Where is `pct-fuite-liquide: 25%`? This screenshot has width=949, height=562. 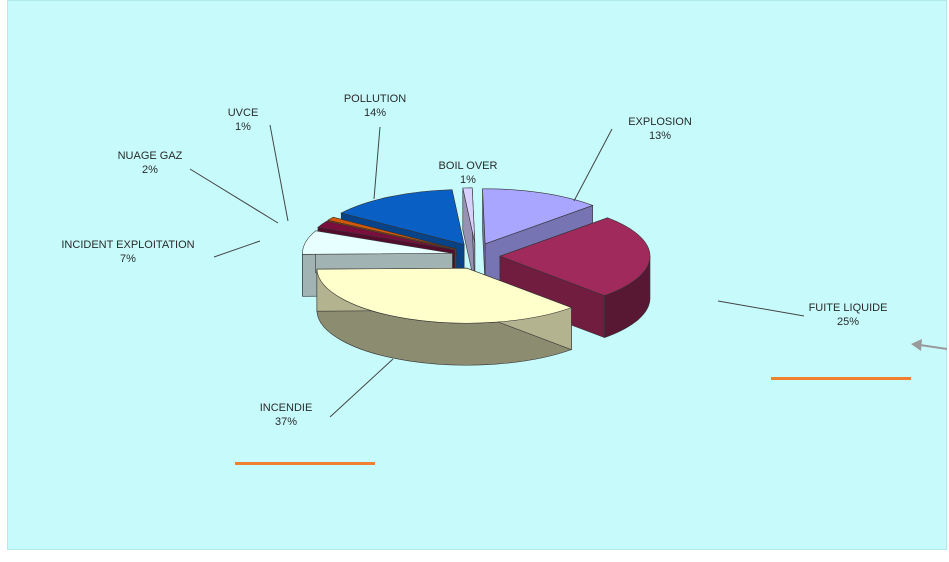 pct-fuite-liquide: 25% is located at coordinates (848, 322).